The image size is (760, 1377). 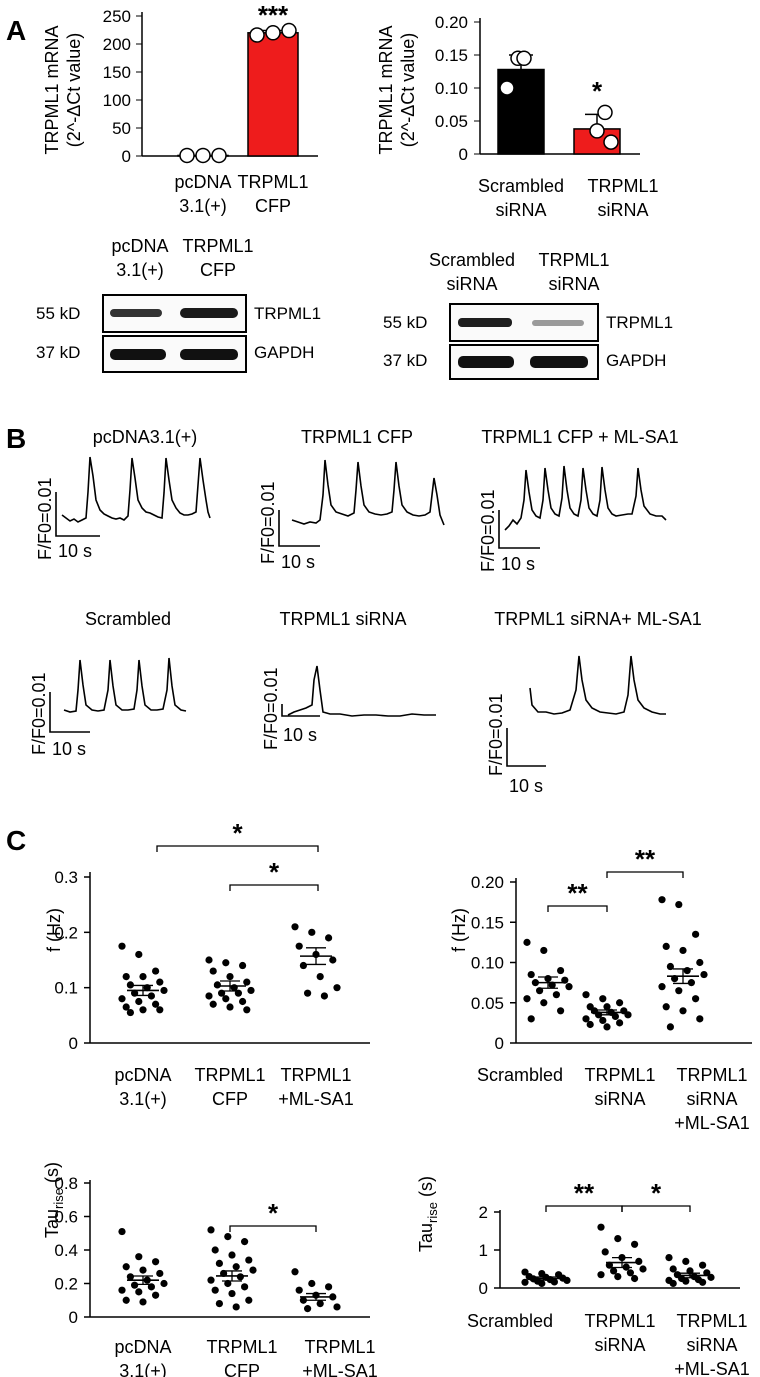 I want to click on y-tick-label: 0.1, so click(x=66, y=988).